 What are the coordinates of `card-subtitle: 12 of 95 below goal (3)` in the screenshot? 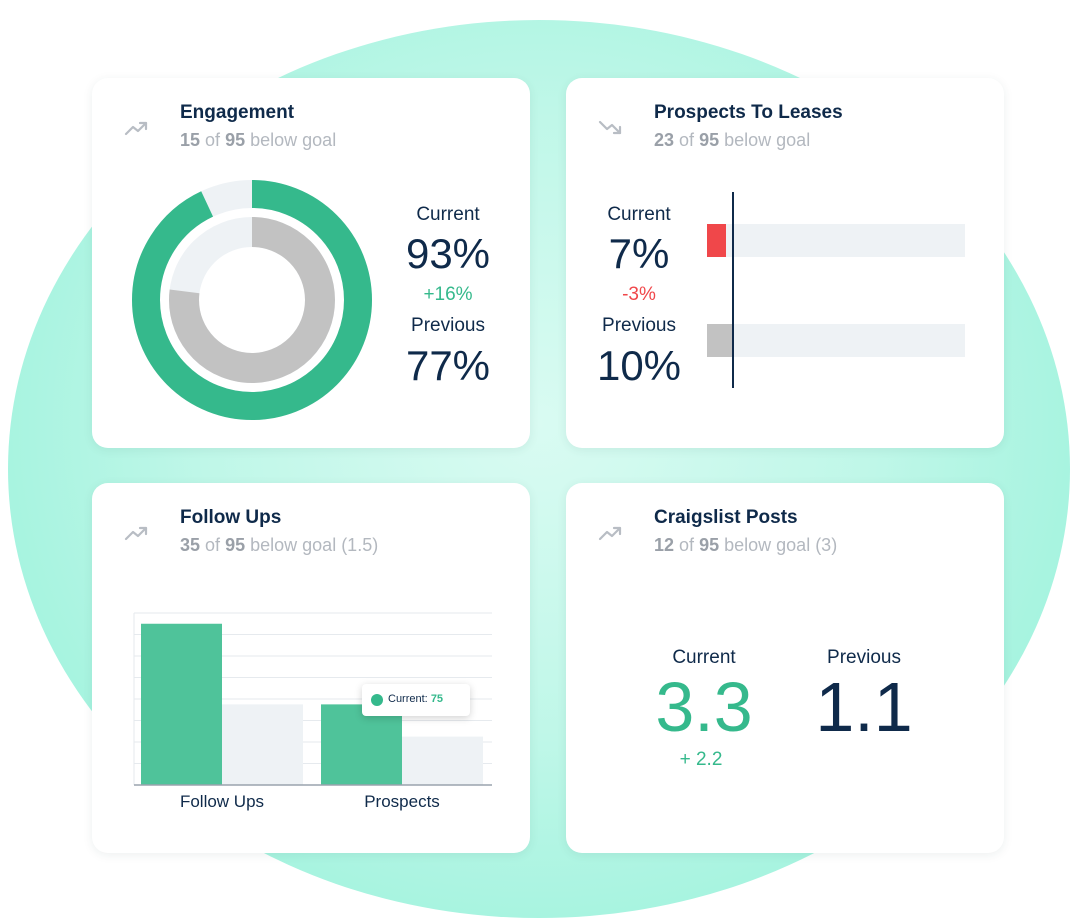 It's located at (746, 545).